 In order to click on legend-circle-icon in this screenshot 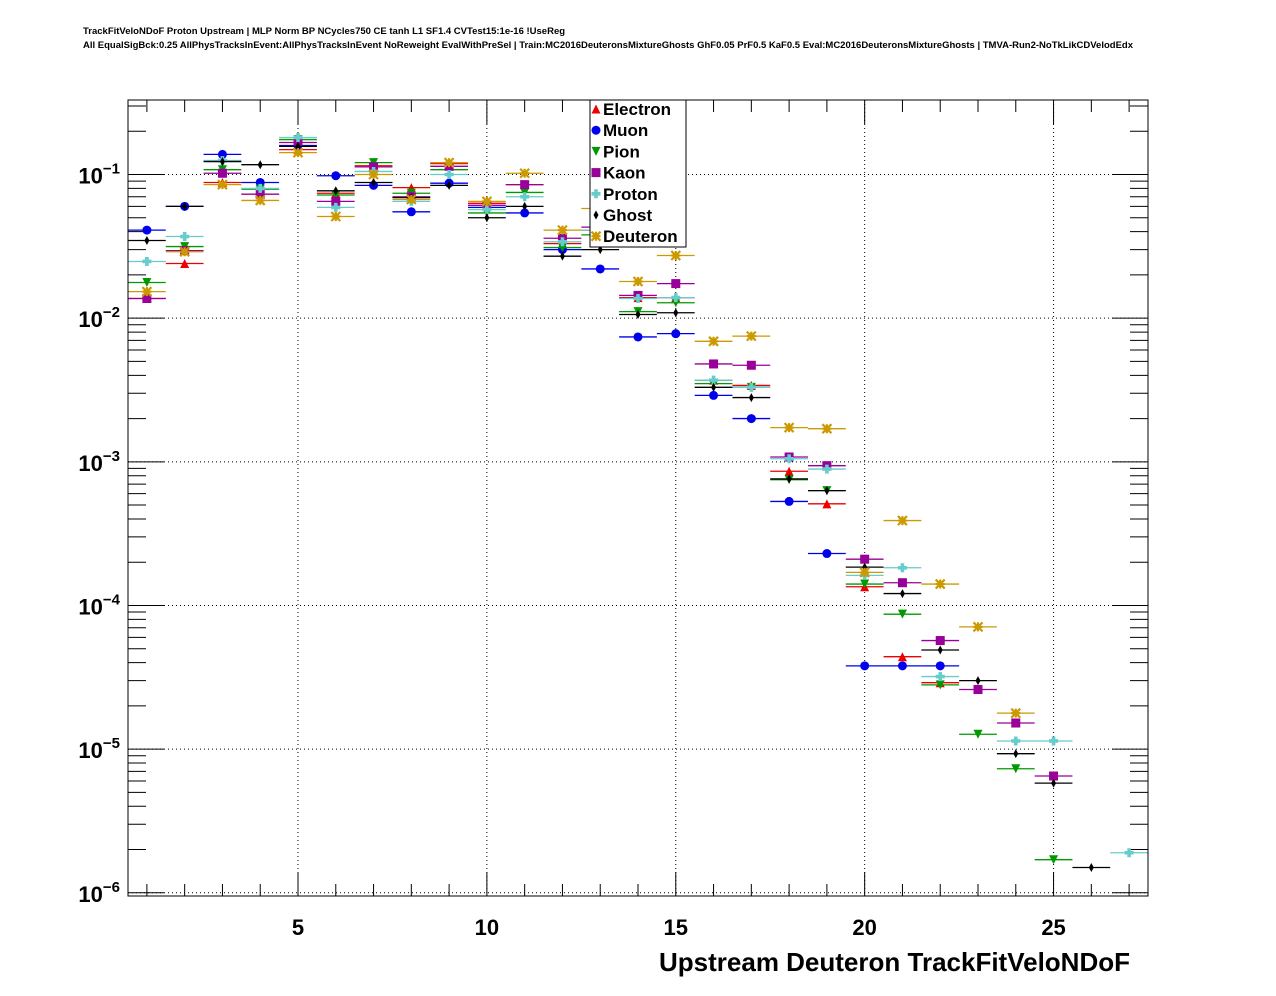, I will do `click(596, 130)`.